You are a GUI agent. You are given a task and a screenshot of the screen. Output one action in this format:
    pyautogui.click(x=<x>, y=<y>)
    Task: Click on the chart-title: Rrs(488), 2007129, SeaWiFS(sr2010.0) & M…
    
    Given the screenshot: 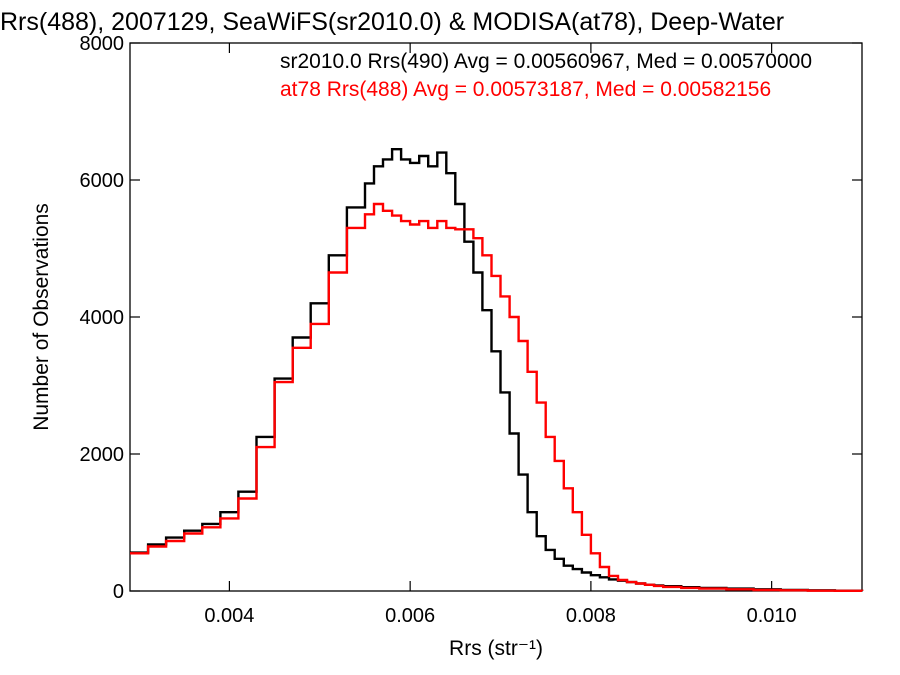 What is the action you would take?
    pyautogui.click(x=392, y=22)
    